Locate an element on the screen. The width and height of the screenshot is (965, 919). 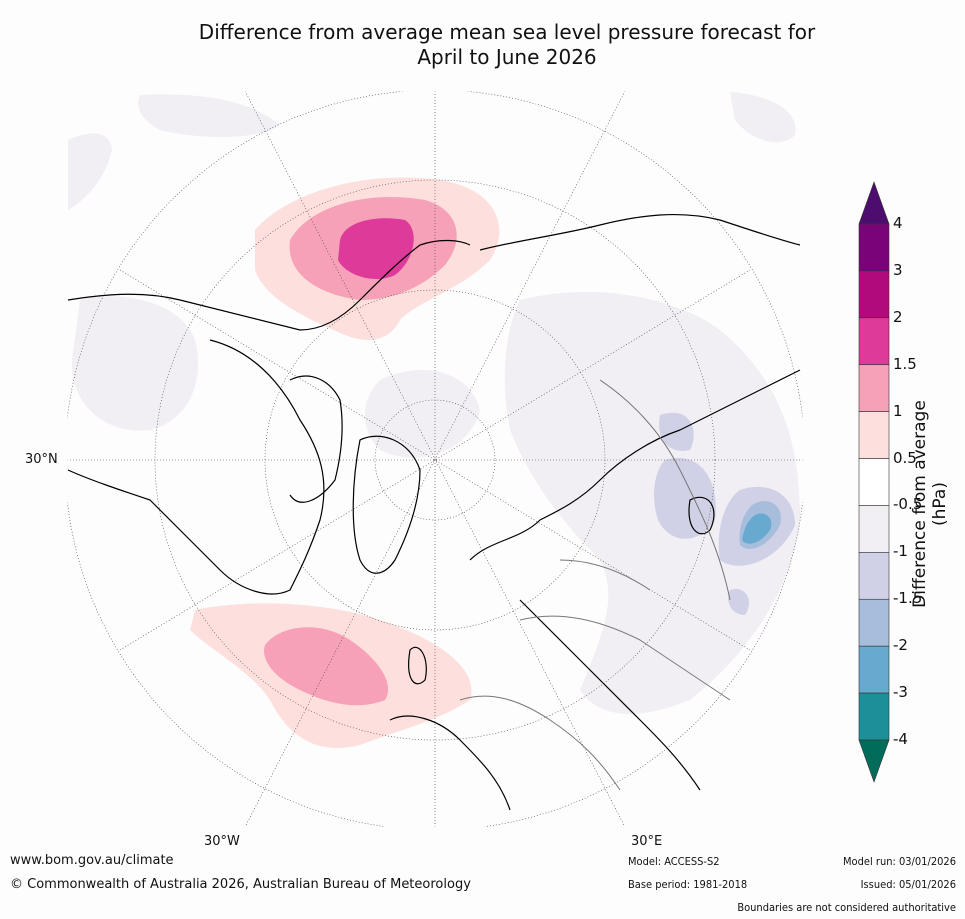
anomaly-neg-pacific is located at coordinates (134, 363).